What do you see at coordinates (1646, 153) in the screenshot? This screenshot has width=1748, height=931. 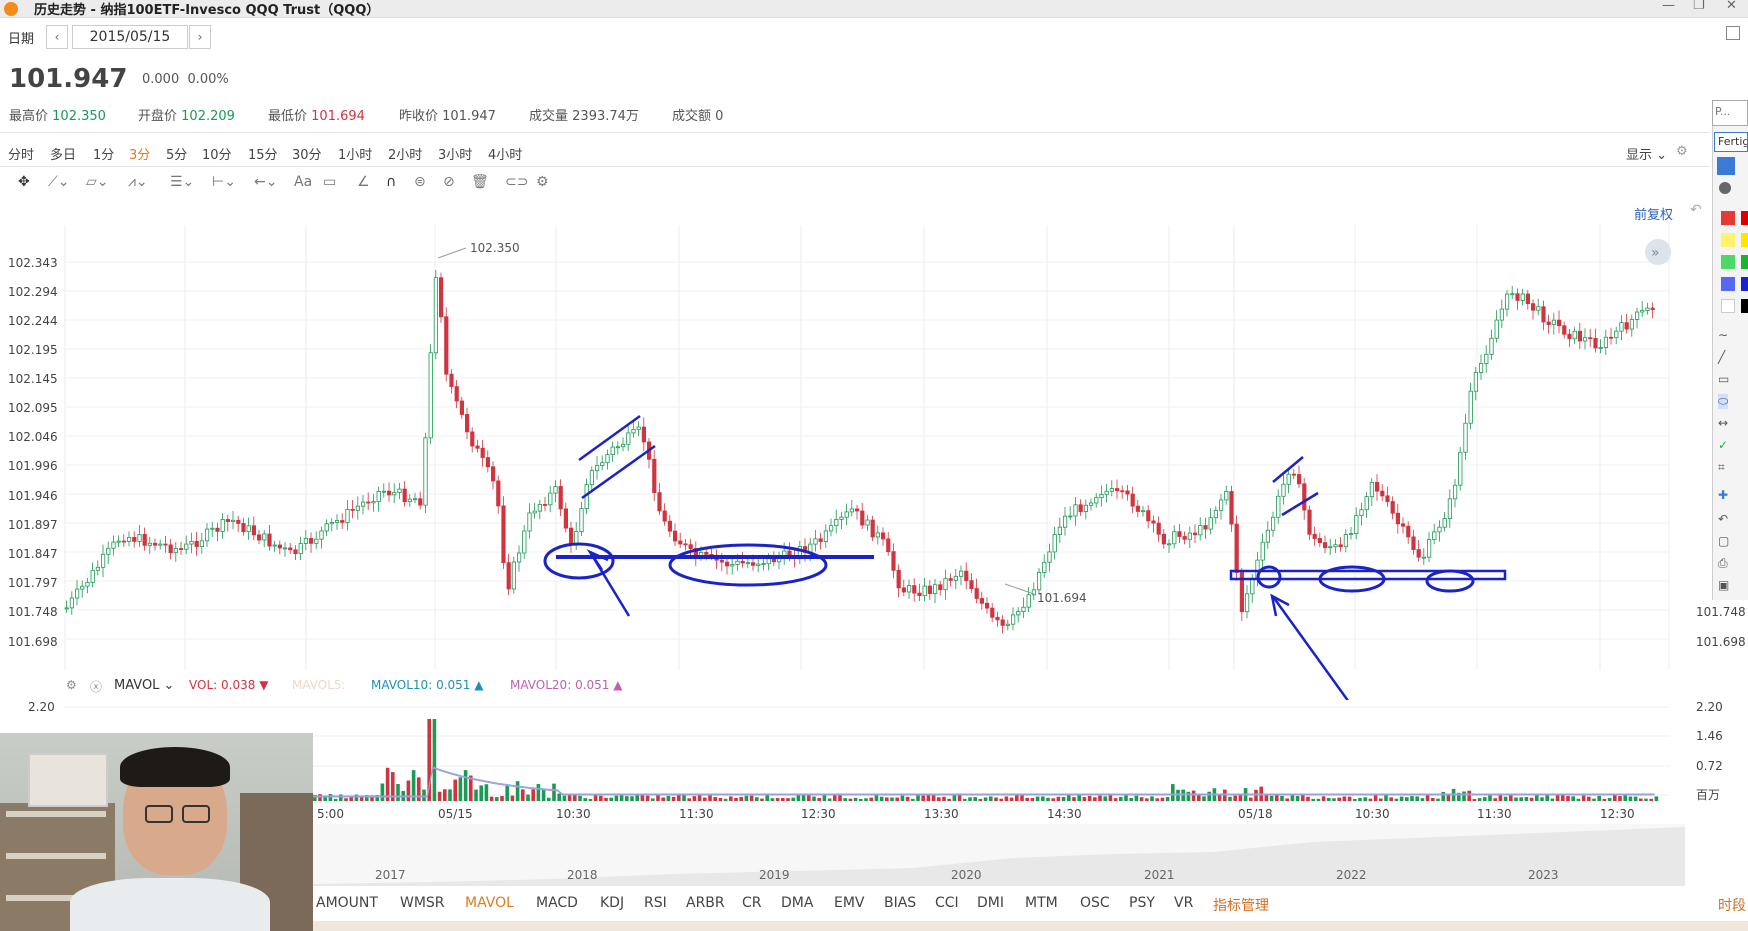 I see `display-dropdown: 显示 ⌄` at bounding box center [1646, 153].